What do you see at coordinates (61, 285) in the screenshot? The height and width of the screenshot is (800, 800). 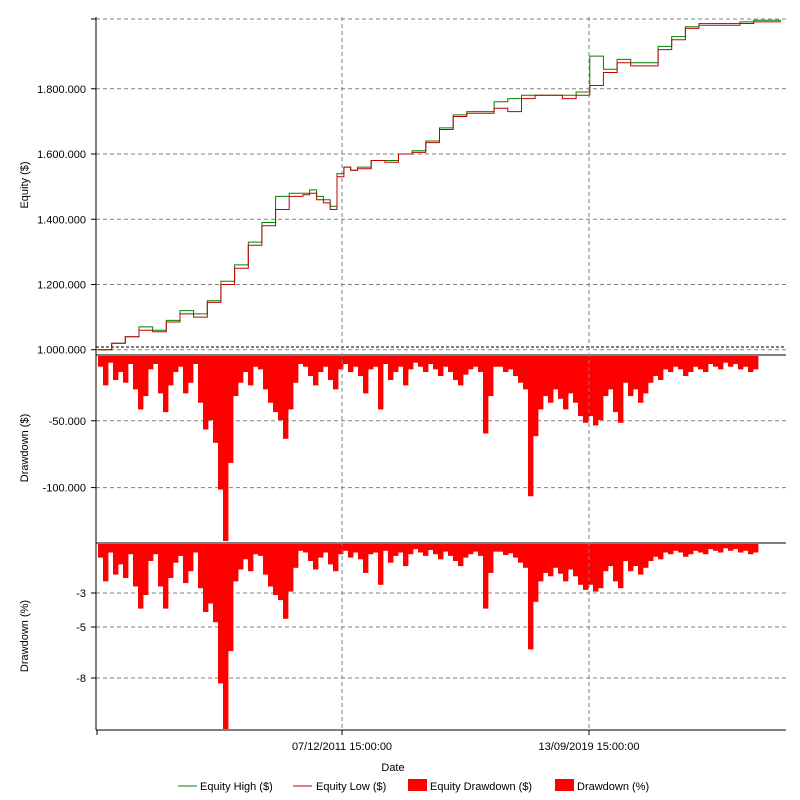 I see `y-tick-label: 1.200.000` at bounding box center [61, 285].